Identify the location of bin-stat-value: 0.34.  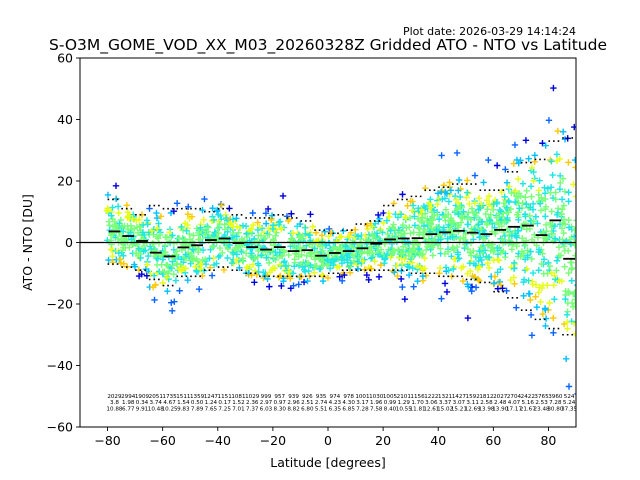
(142, 403).